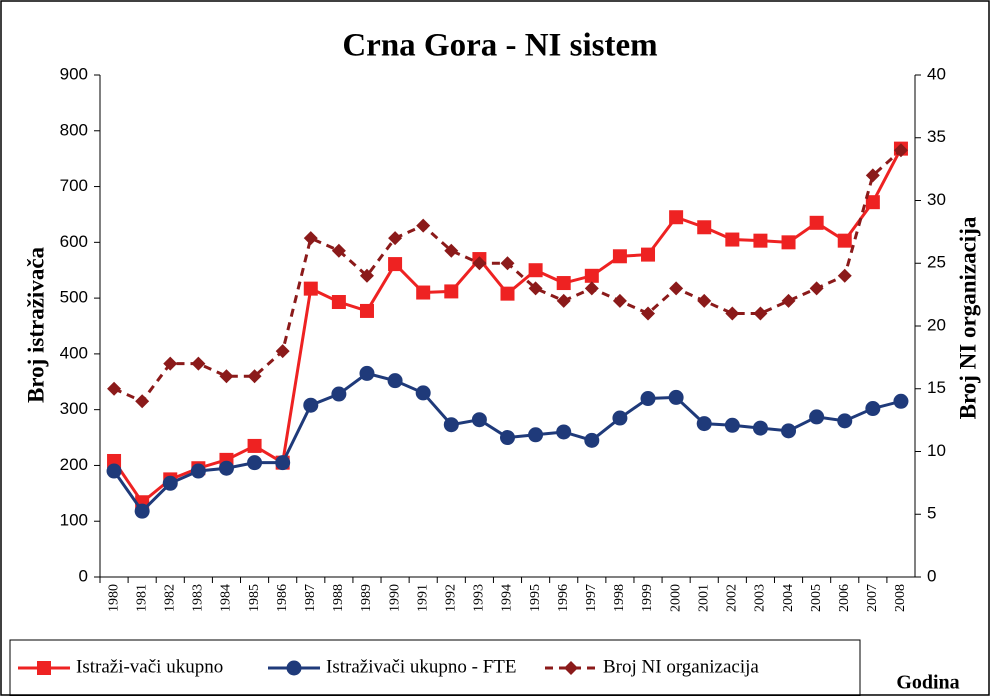 The image size is (990, 696). I want to click on y-tick-label: 400, so click(74, 352).